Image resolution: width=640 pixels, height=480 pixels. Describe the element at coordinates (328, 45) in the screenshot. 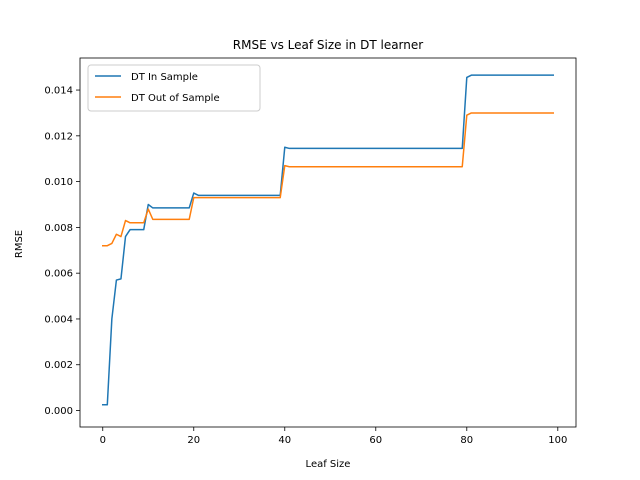

I see `chart-title: RMSE vs Leaf Size in DT learner` at that location.